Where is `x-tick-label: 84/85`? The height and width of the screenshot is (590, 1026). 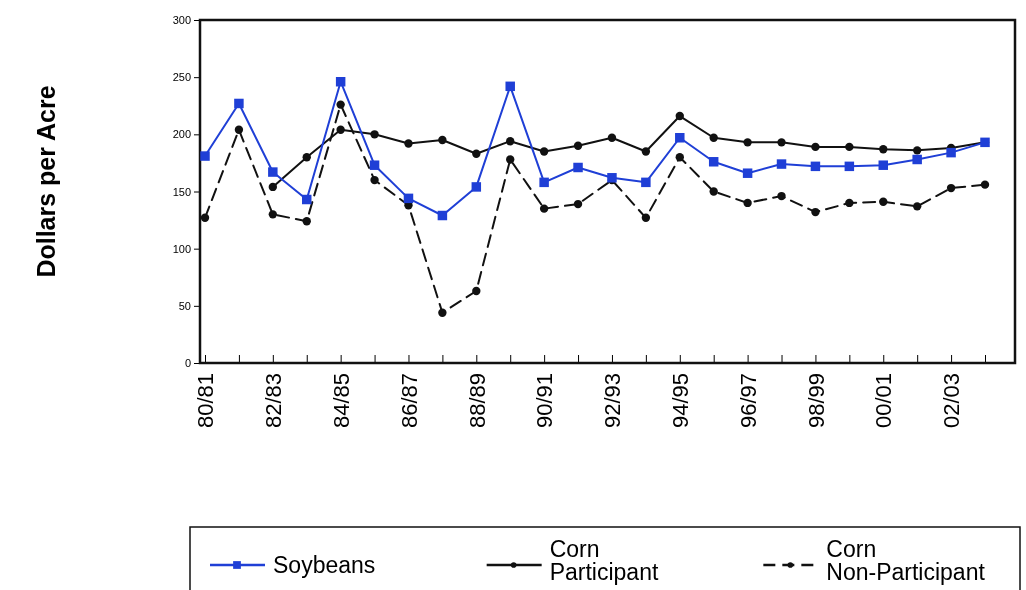
x-tick-label: 84/85 is located at coordinates (341, 401).